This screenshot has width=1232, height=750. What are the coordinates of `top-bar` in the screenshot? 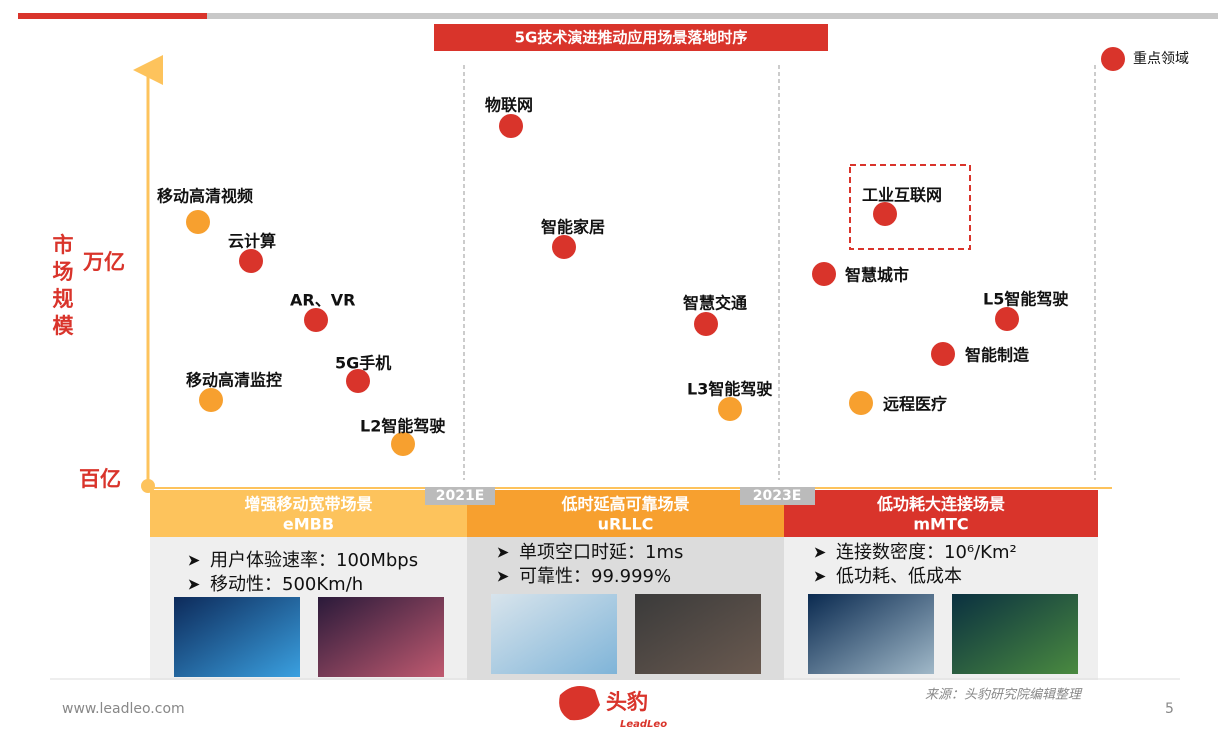 It's located at (712, 16).